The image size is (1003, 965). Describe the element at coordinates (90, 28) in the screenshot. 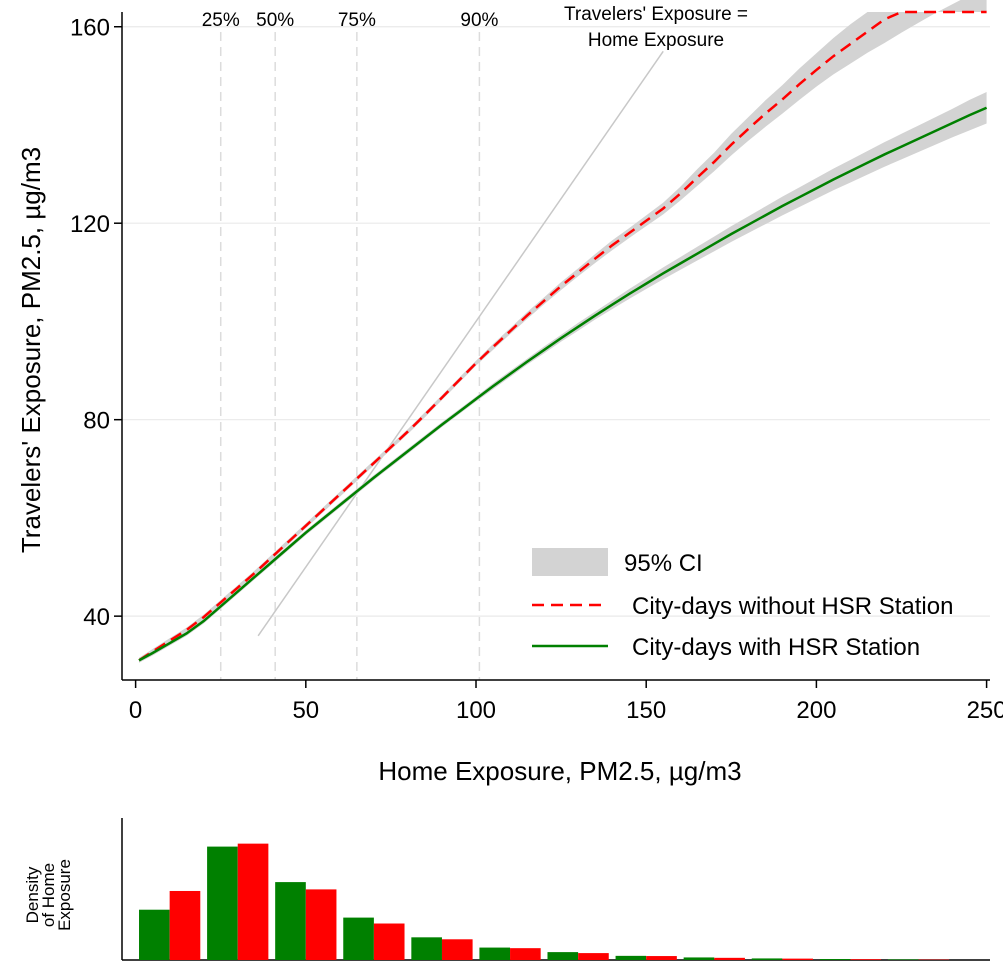

I see `y-tick-label-160: 160` at that location.